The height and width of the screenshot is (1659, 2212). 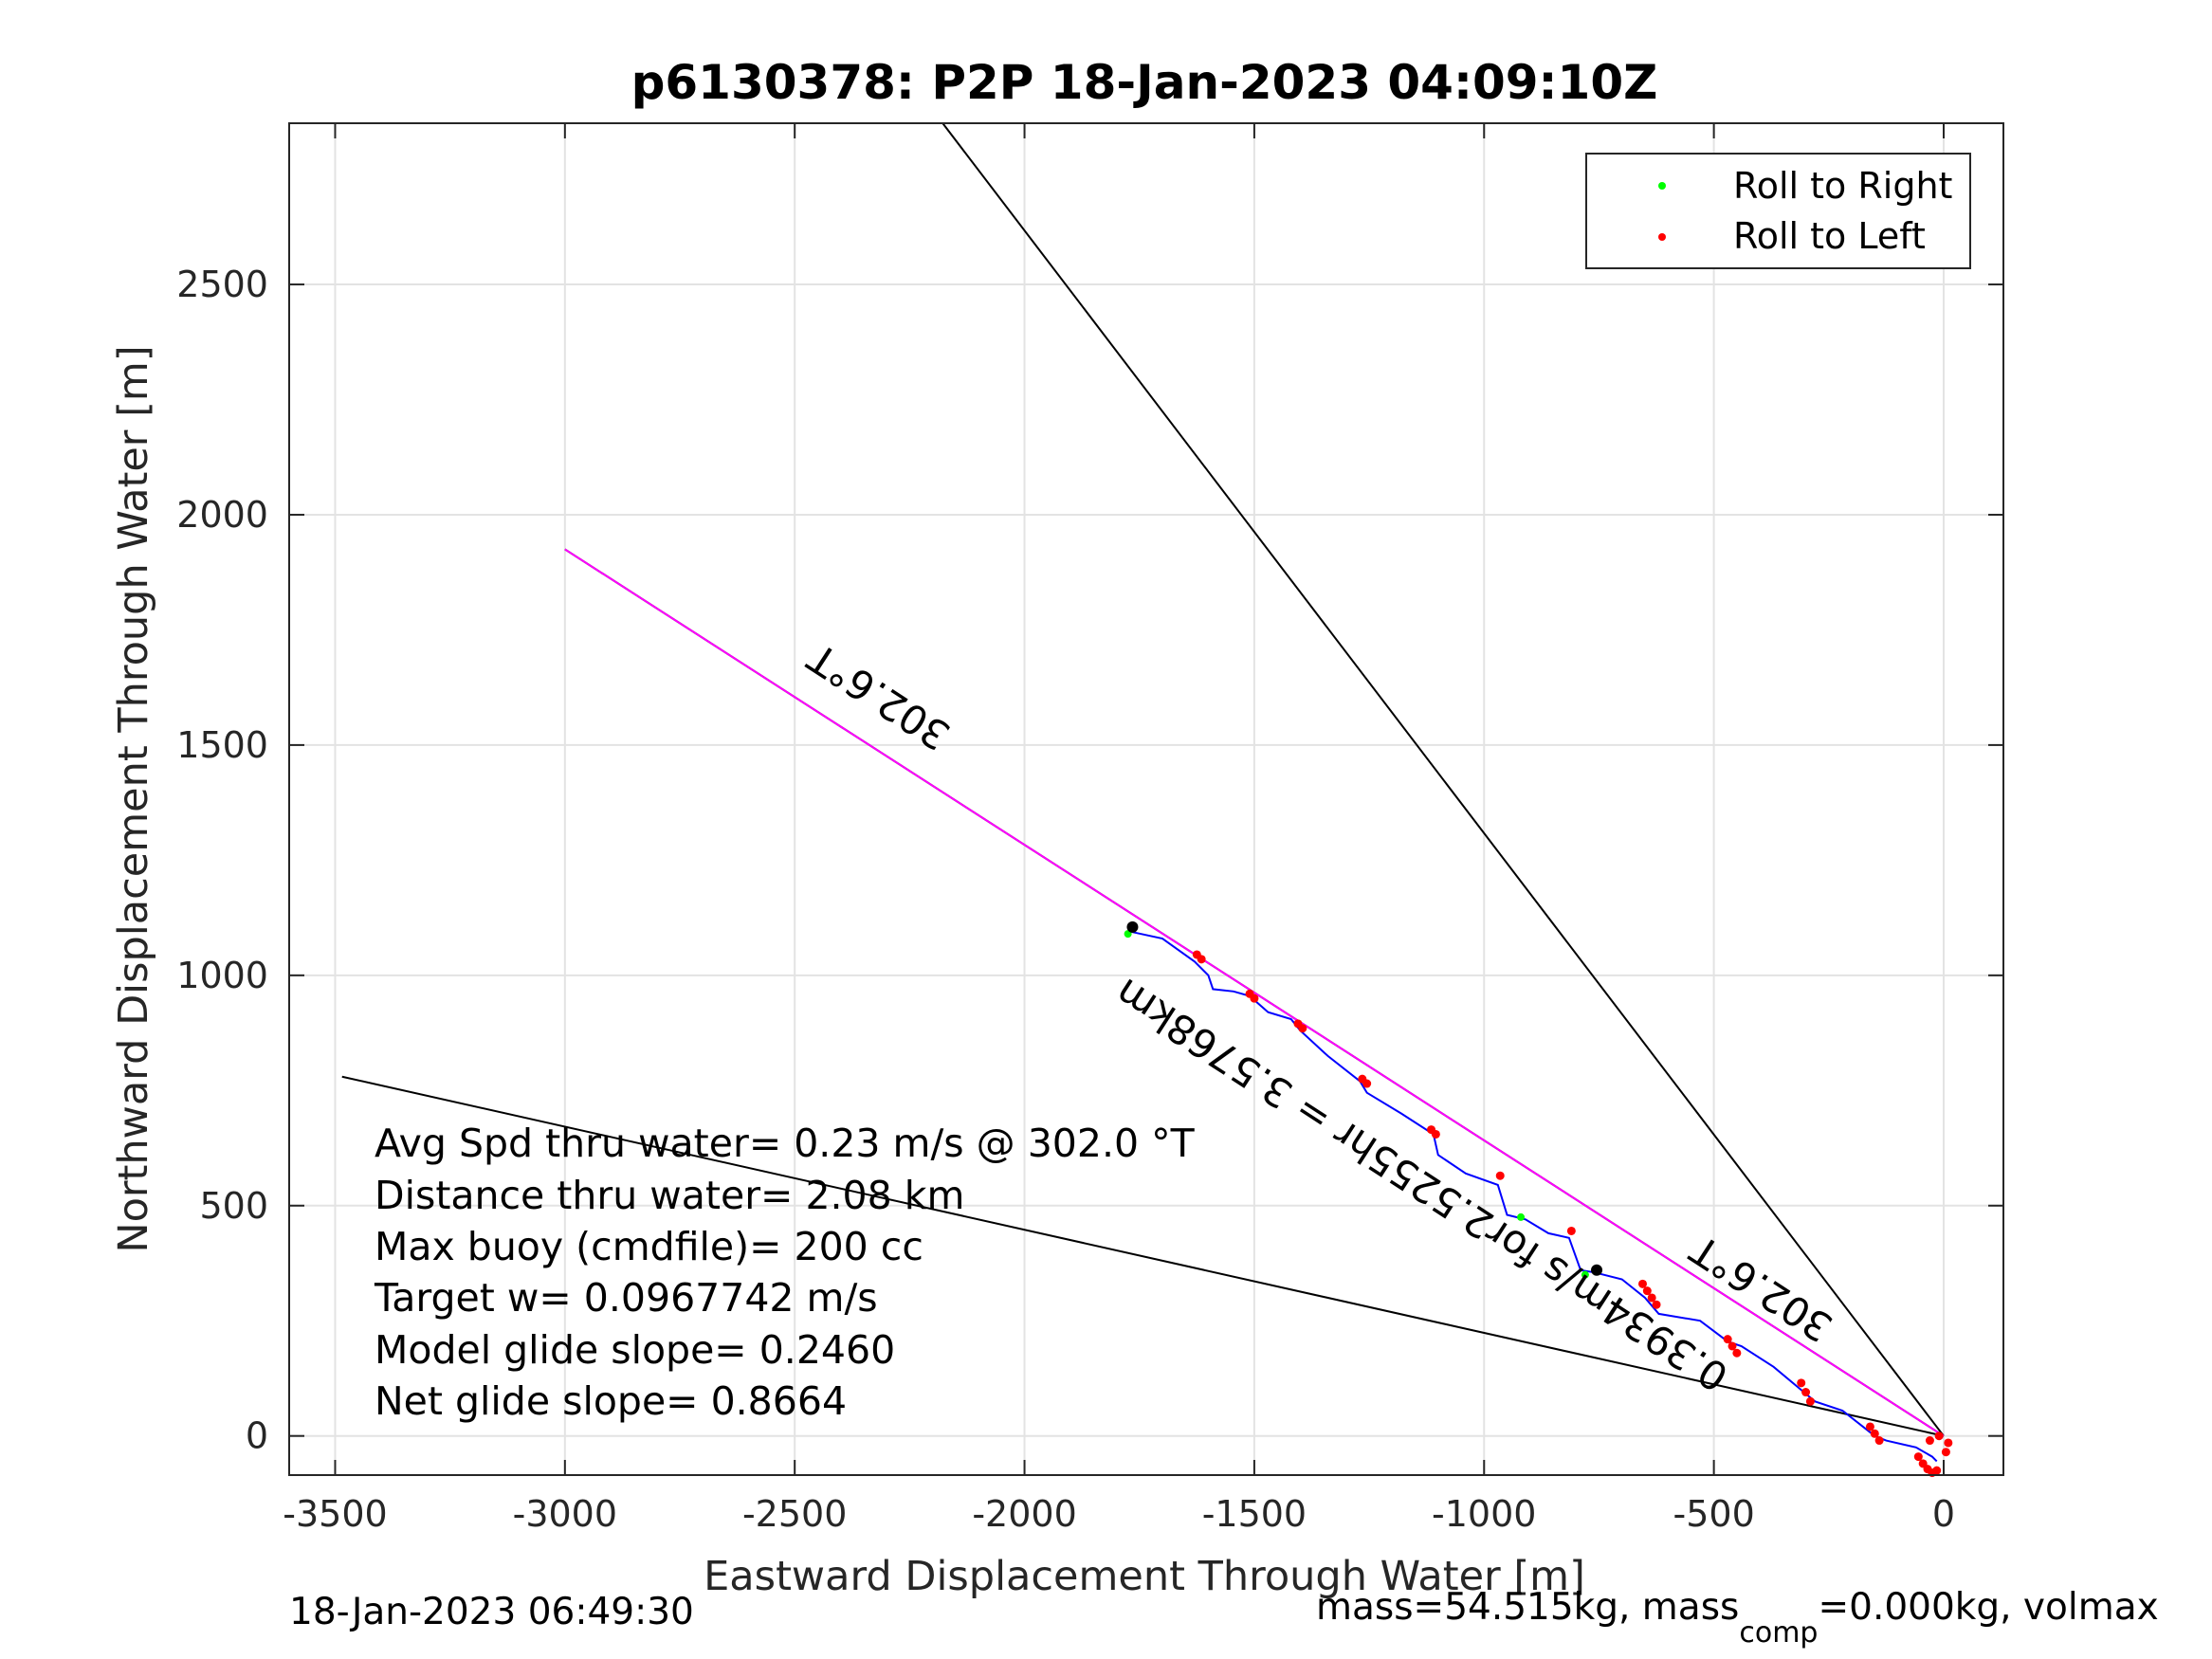 I want to click on stat-avg-speed: Avg Spd thru water= 0.23 m/s @ 302.0 °T, so click(x=785, y=1143).